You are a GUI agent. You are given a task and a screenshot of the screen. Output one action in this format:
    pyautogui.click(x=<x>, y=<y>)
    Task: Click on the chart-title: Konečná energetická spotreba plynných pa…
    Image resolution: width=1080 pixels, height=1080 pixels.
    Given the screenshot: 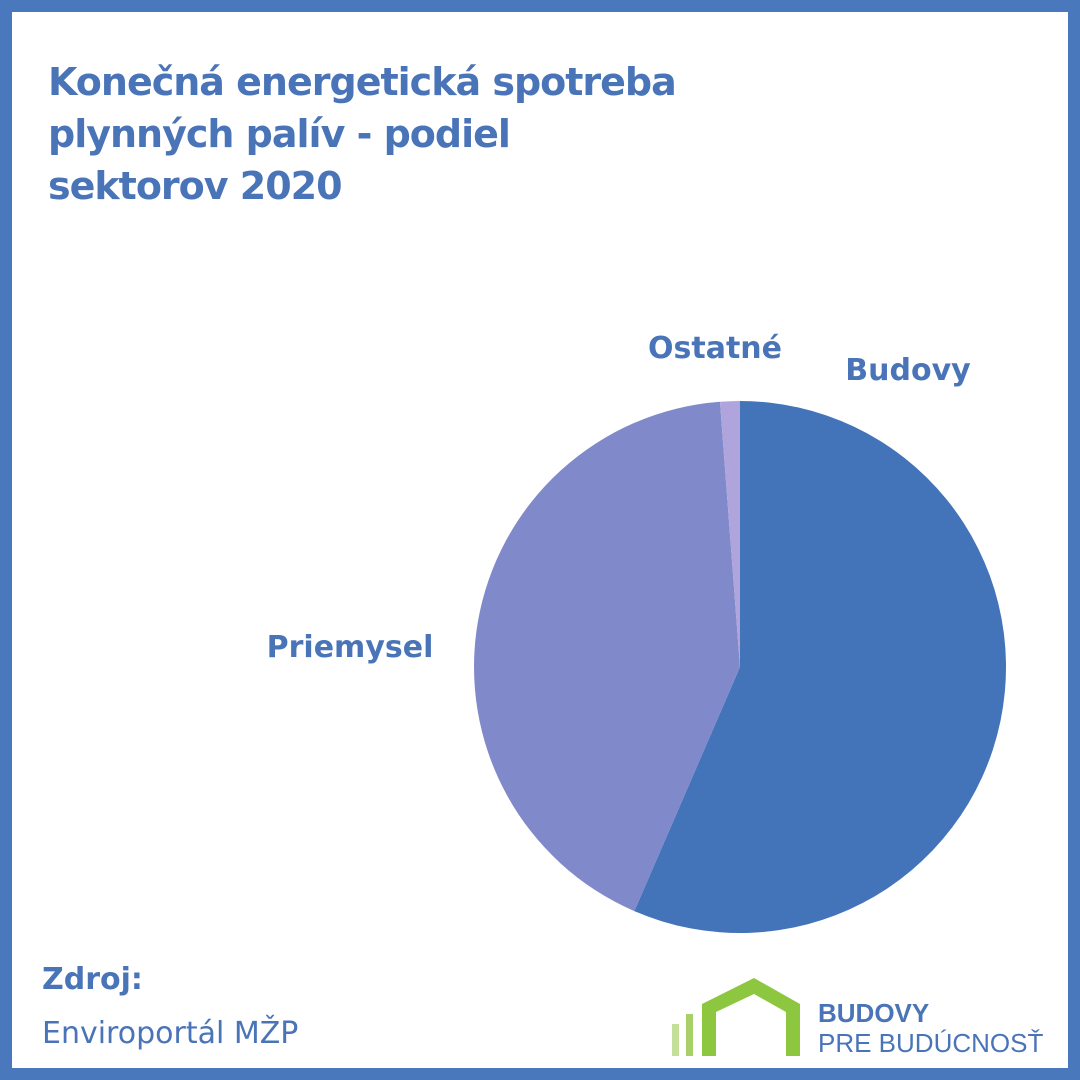 What is the action you would take?
    pyautogui.click(x=398, y=134)
    